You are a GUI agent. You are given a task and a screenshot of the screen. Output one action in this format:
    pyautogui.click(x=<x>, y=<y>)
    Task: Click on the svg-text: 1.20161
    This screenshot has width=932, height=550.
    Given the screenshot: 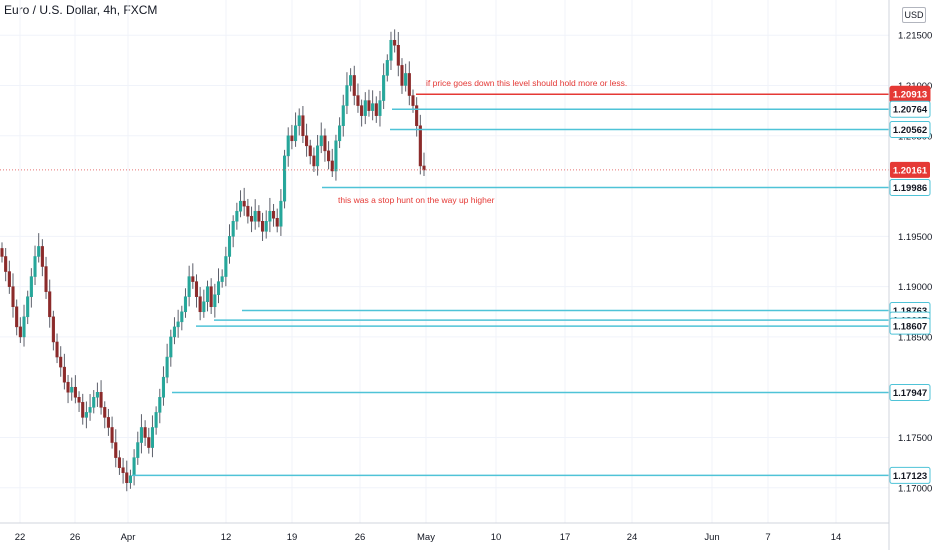 What is the action you would take?
    pyautogui.click(x=910, y=170)
    